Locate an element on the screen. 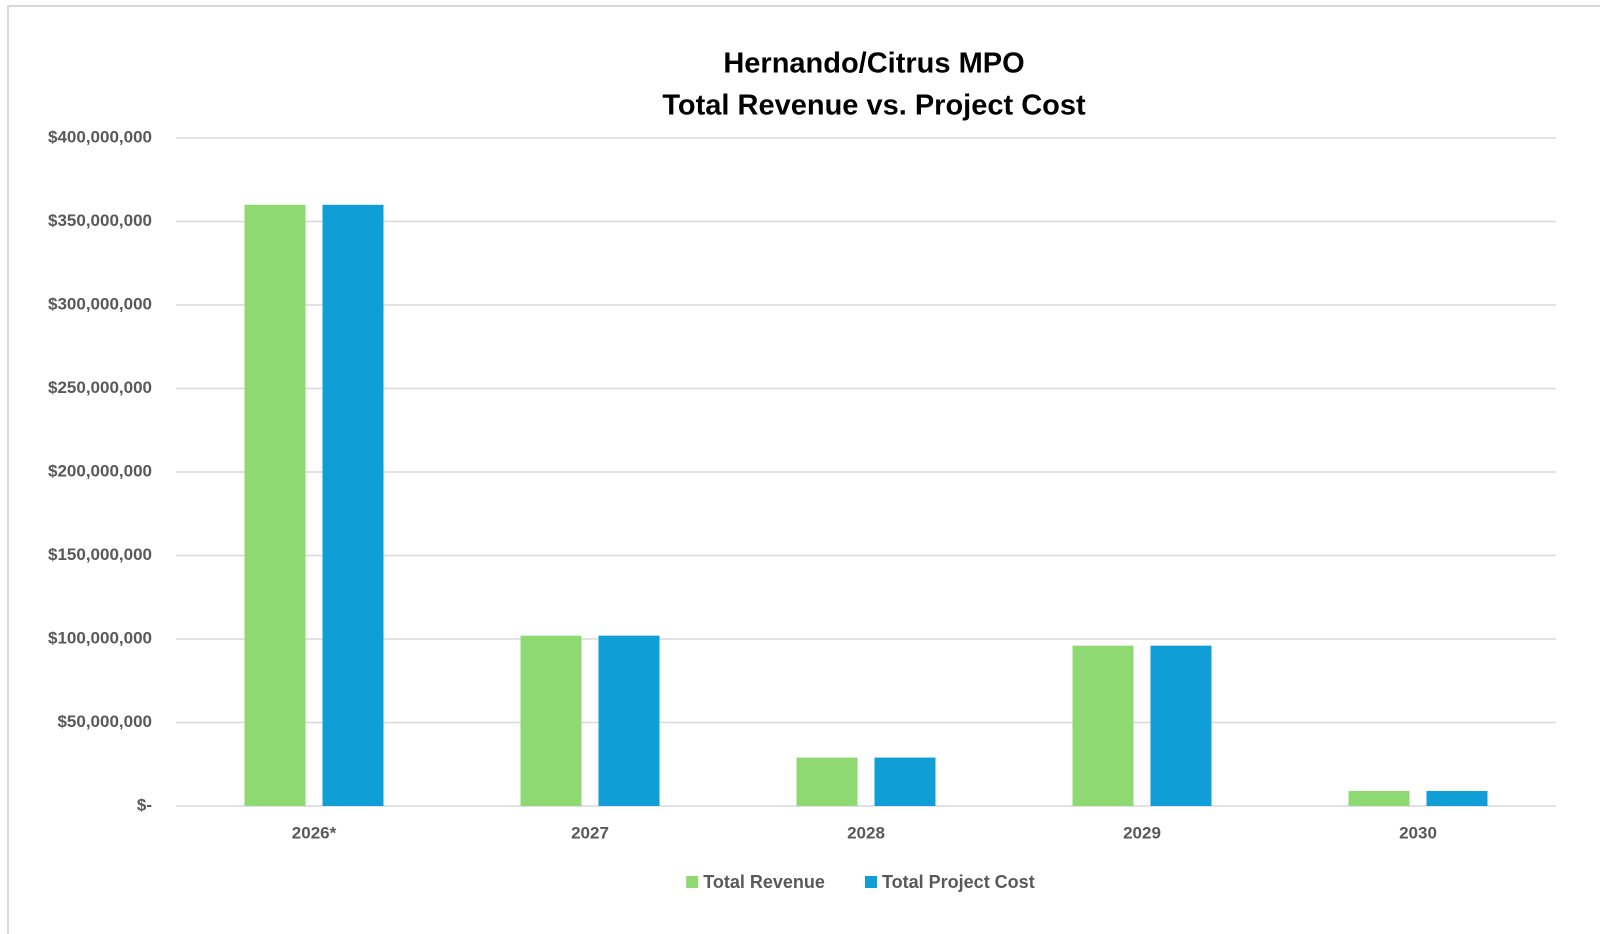 This screenshot has width=1600, height=934. chart-subtitle: Total Revenue vs. Project Cost is located at coordinates (874, 106).